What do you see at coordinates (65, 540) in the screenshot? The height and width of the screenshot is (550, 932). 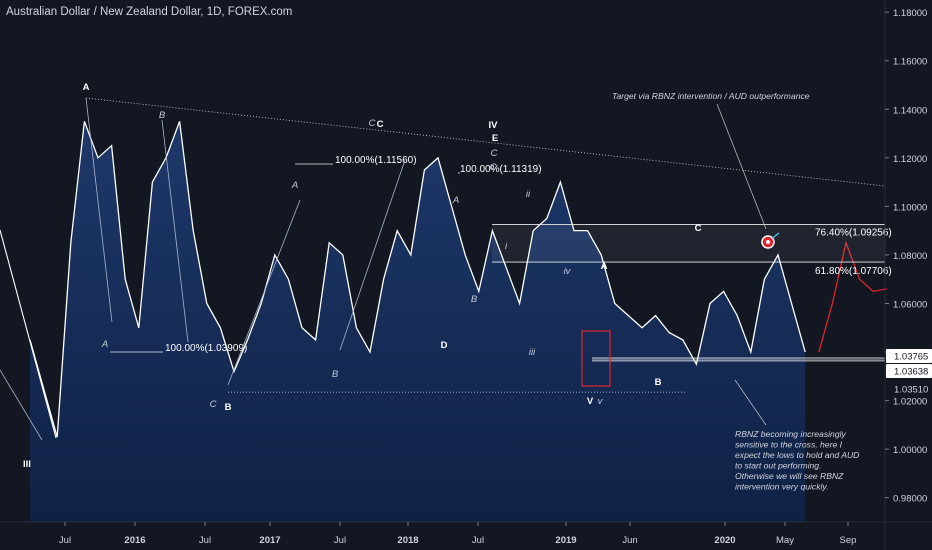 I see `x-tick-label-0: Jul` at bounding box center [65, 540].